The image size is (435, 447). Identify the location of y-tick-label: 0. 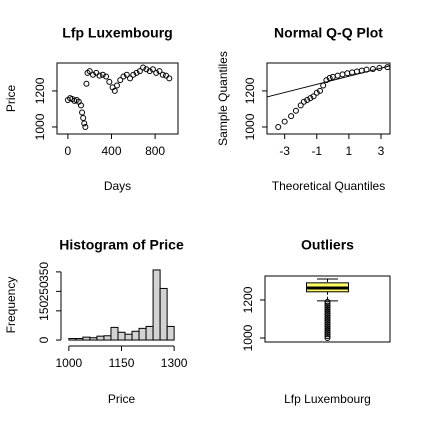
(44, 339).